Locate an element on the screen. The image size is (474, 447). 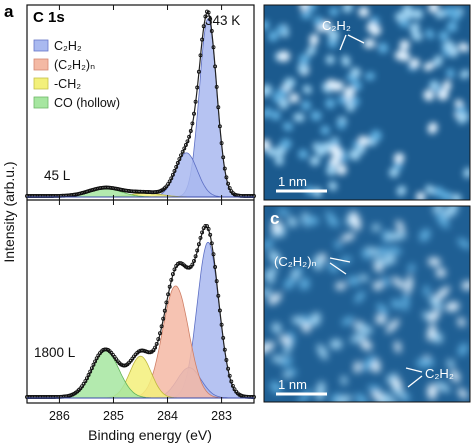
panel-a-label: a is located at coordinates (9, 11).